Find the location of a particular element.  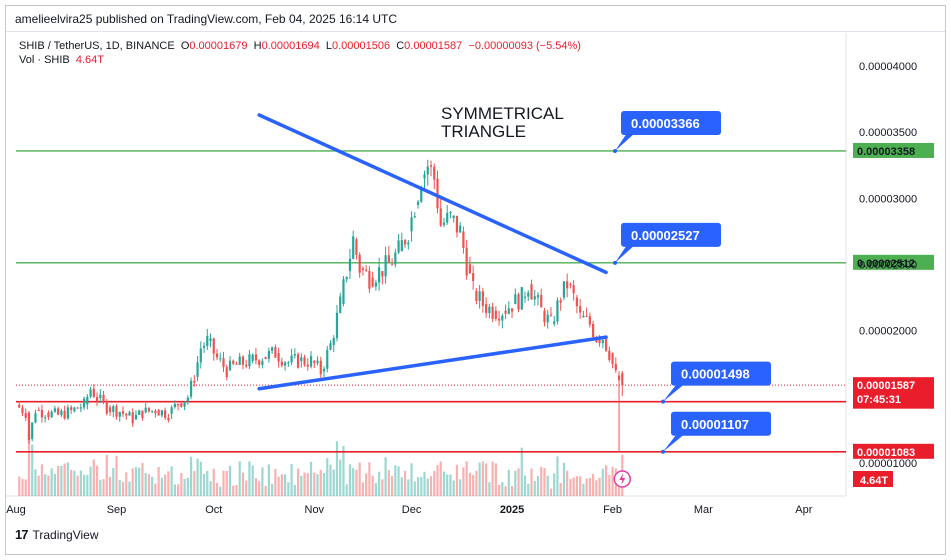

volume-label: Vol · SHIB is located at coordinates (44, 60).